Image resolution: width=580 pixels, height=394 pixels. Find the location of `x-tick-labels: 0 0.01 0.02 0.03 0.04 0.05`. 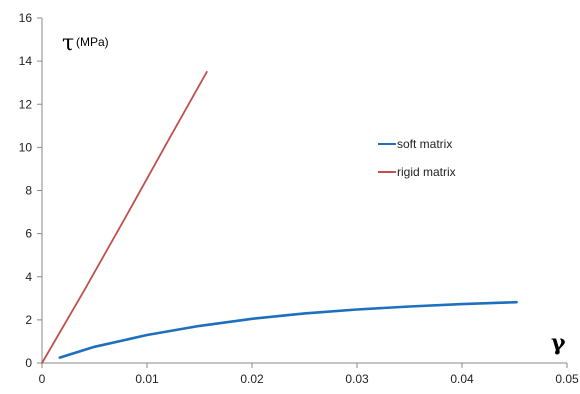

x-tick-labels: 0 0.01 0.02 0.03 0.04 0.05 is located at coordinates (309, 379).